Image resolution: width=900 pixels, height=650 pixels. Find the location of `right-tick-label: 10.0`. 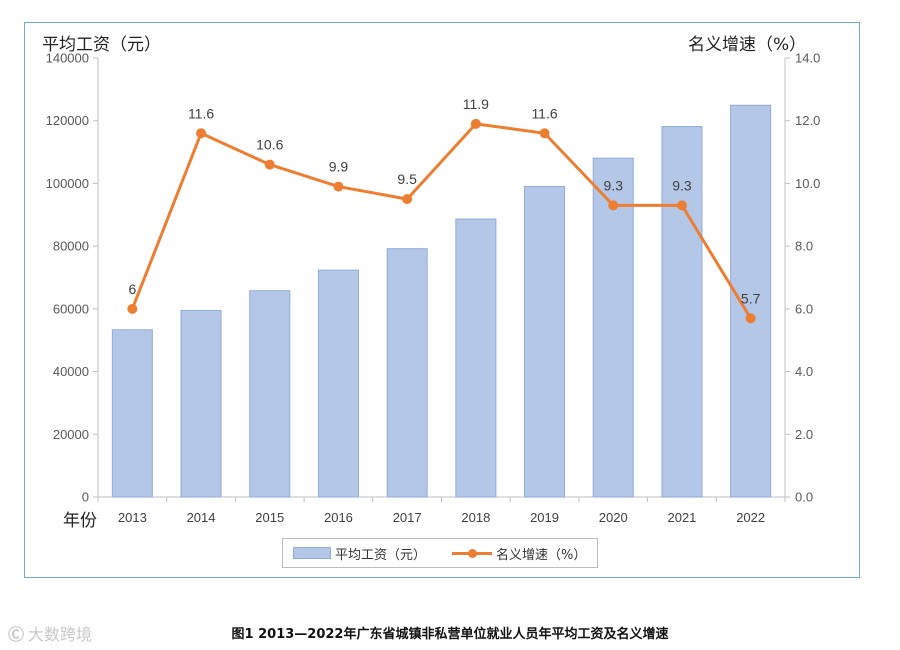

right-tick-label: 10.0 is located at coordinates (807, 183).